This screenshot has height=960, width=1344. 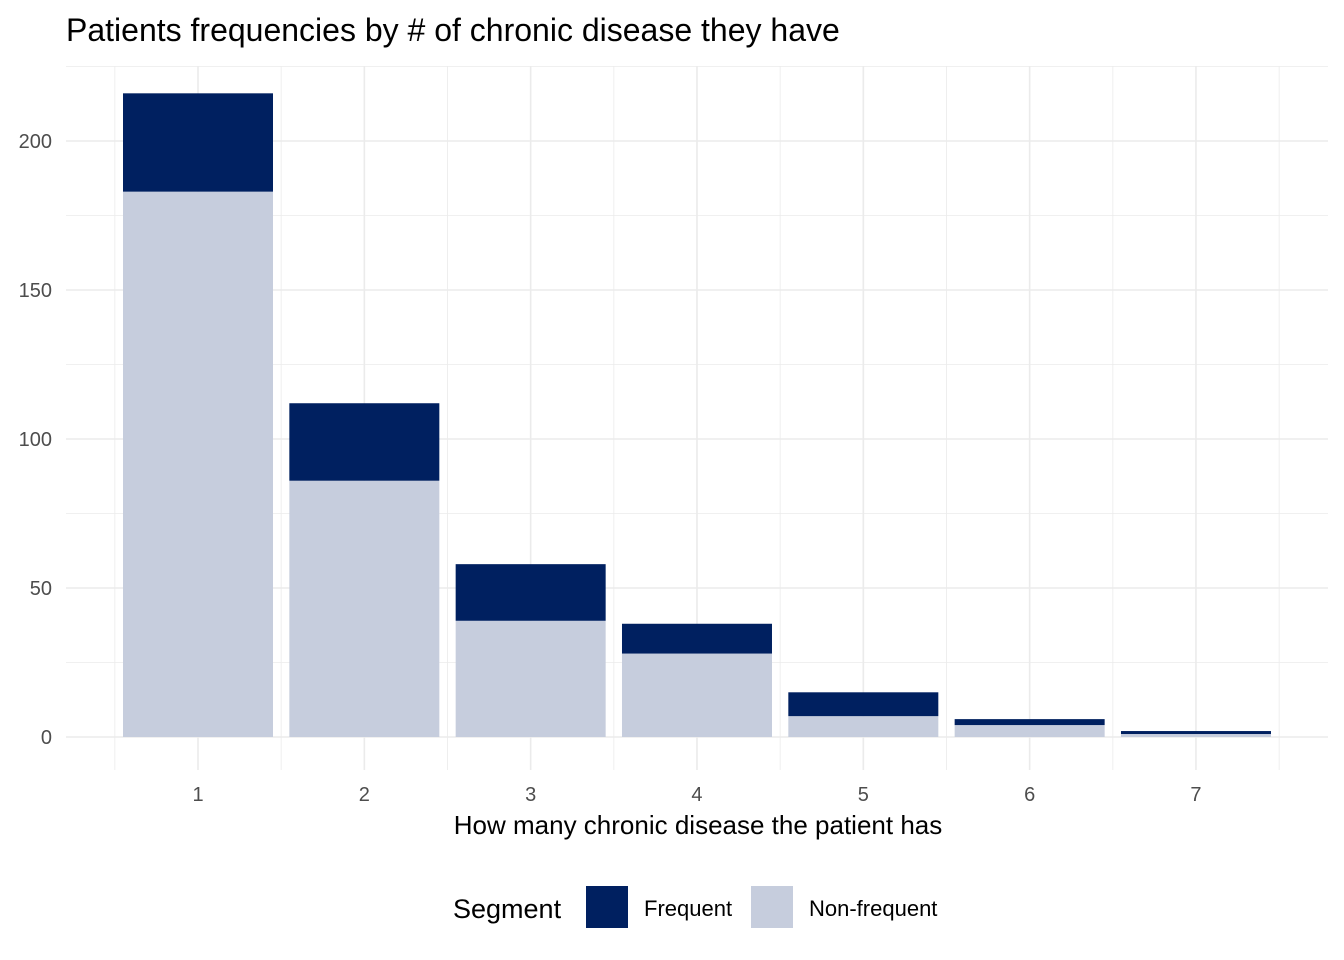 What do you see at coordinates (35, 142) in the screenshot?
I see `y-tick-label: 200` at bounding box center [35, 142].